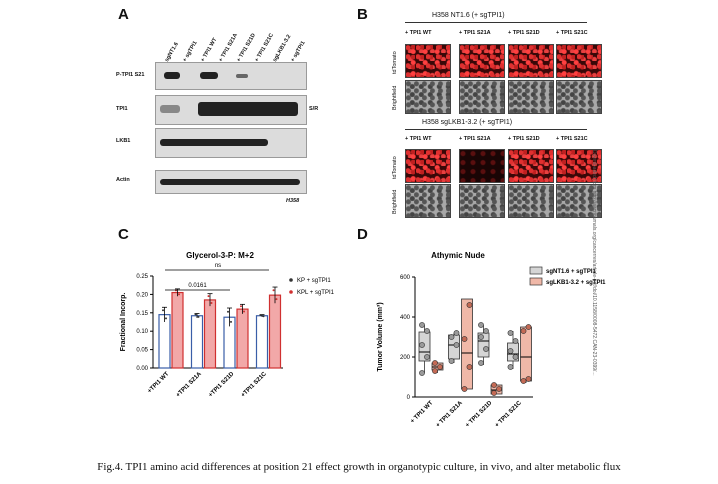 This screenshot has width=718, height=484. I want to click on blot-tpi1, so click(231, 110).